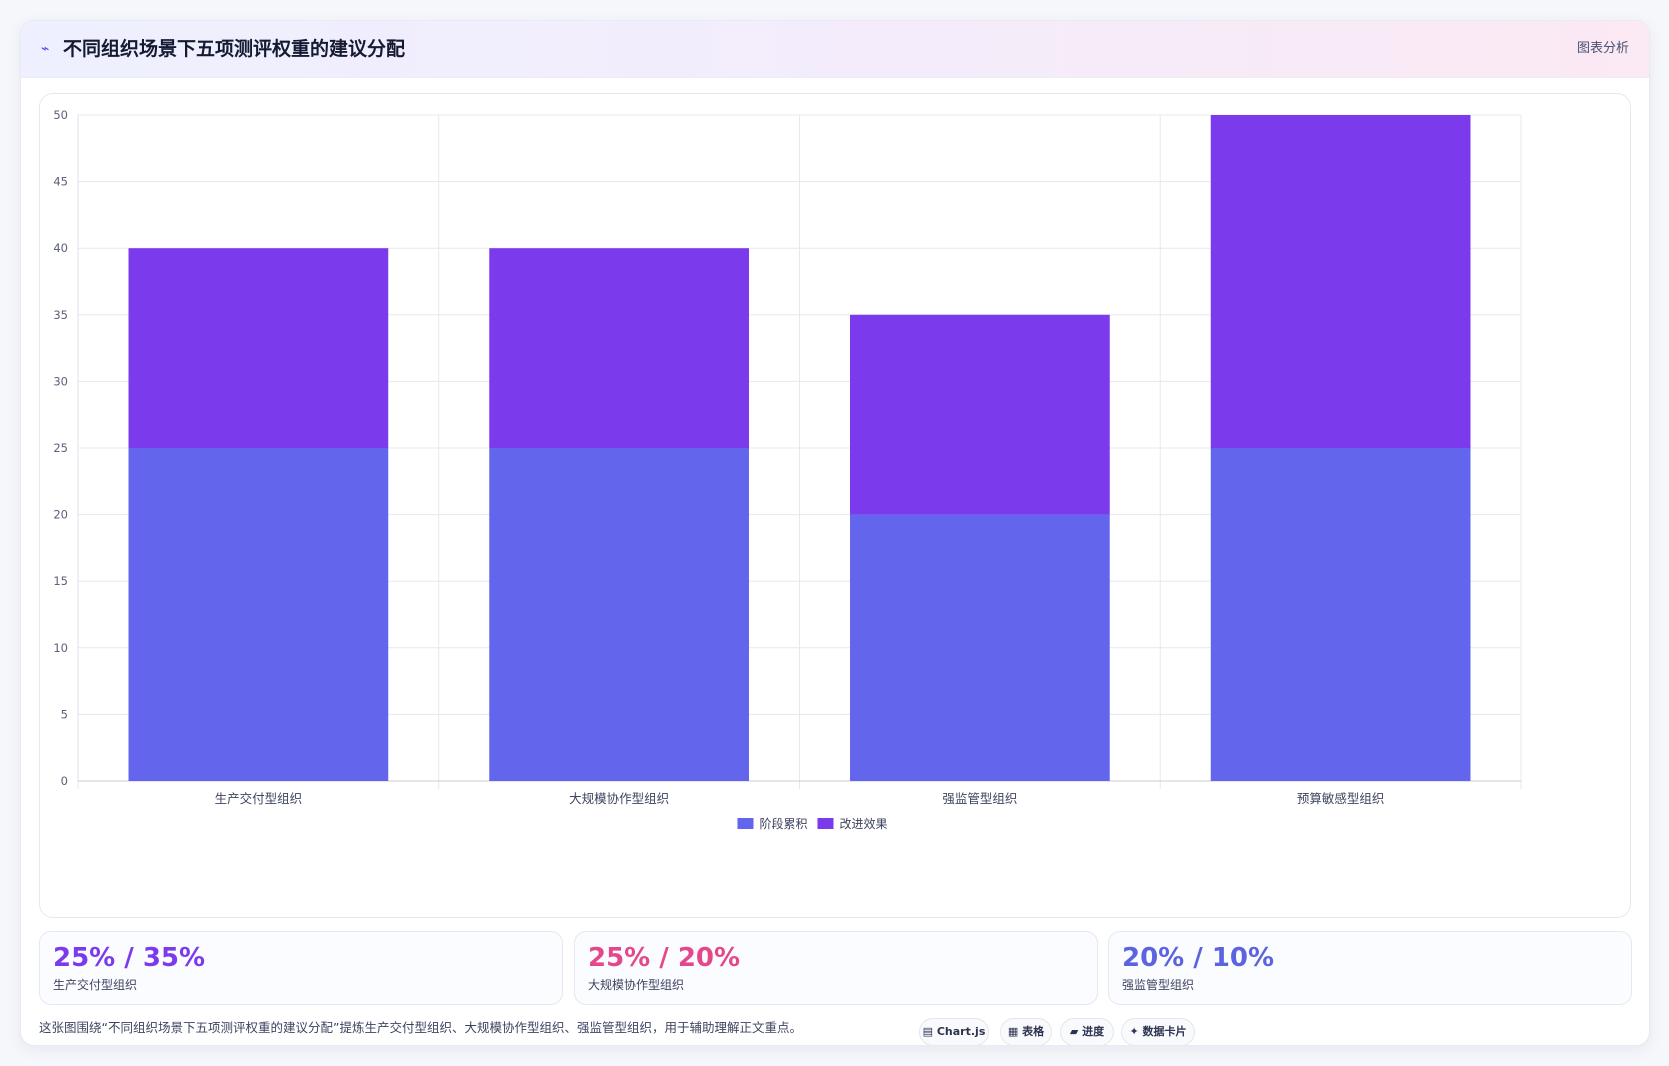  I want to click on legend-label: 阶段累积, so click(784, 823).